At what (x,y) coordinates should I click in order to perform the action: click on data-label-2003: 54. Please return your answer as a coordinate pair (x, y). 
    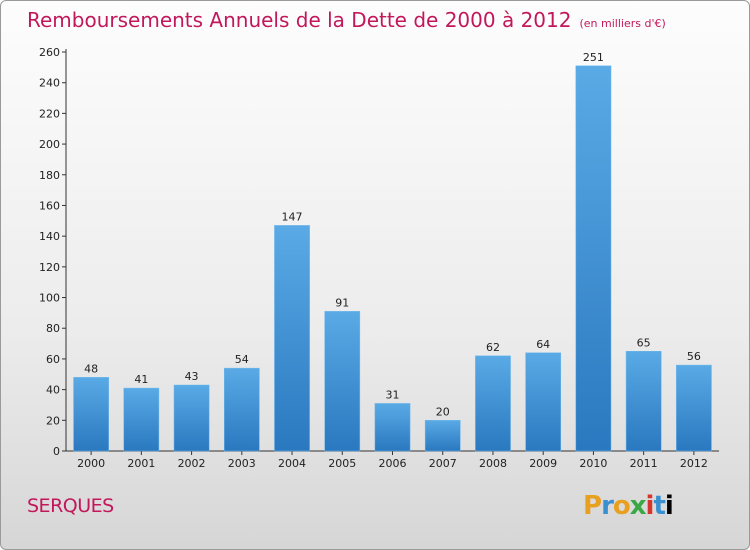
    Looking at the image, I should click on (242, 359).